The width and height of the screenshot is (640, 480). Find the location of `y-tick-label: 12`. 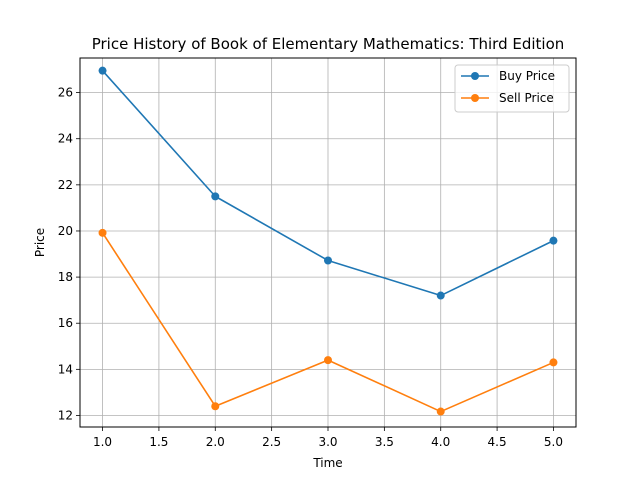

y-tick-label: 12 is located at coordinates (65, 415).